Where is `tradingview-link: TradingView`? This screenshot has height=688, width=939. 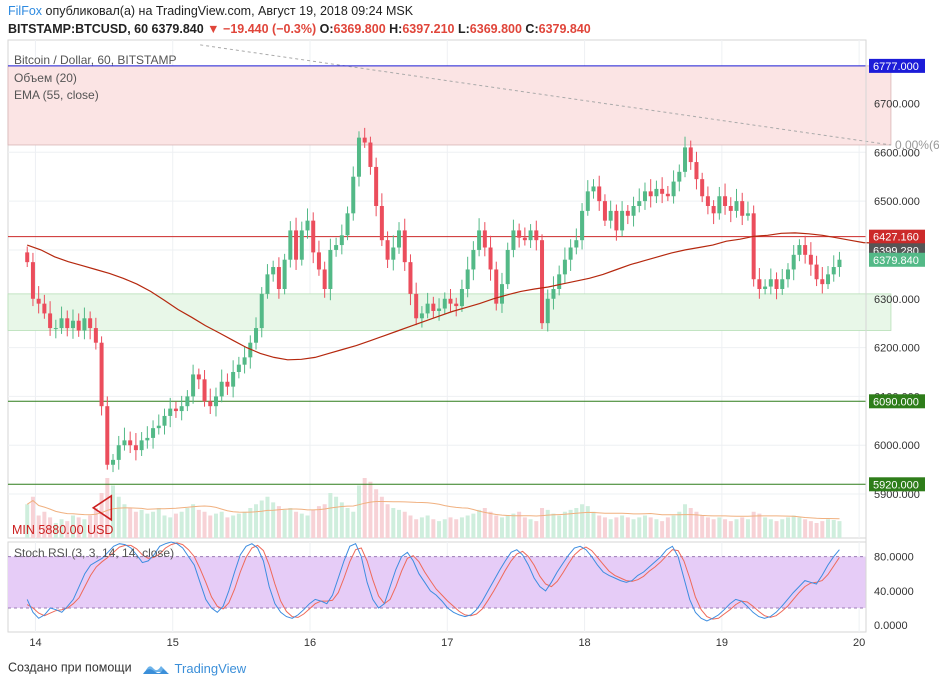
tradingview-link: TradingView is located at coordinates (210, 668).